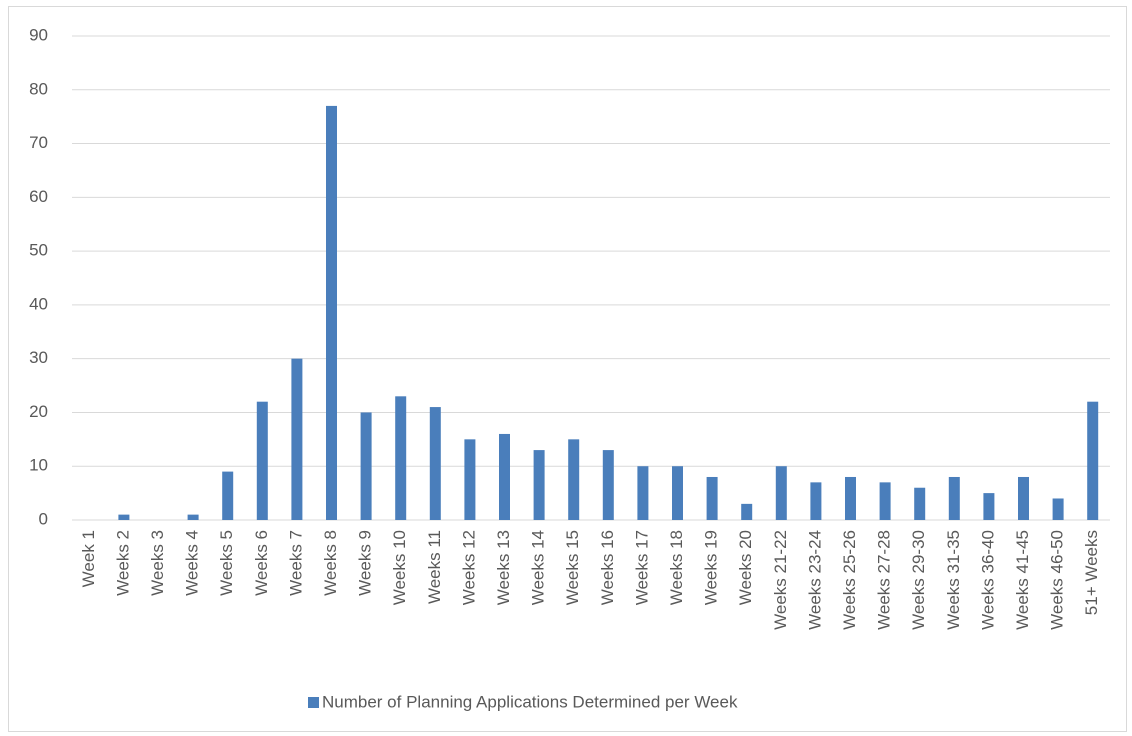 This screenshot has height=736, width=1132. What do you see at coordinates (503, 567) in the screenshot?
I see `x-tick-label: Weeks 13` at bounding box center [503, 567].